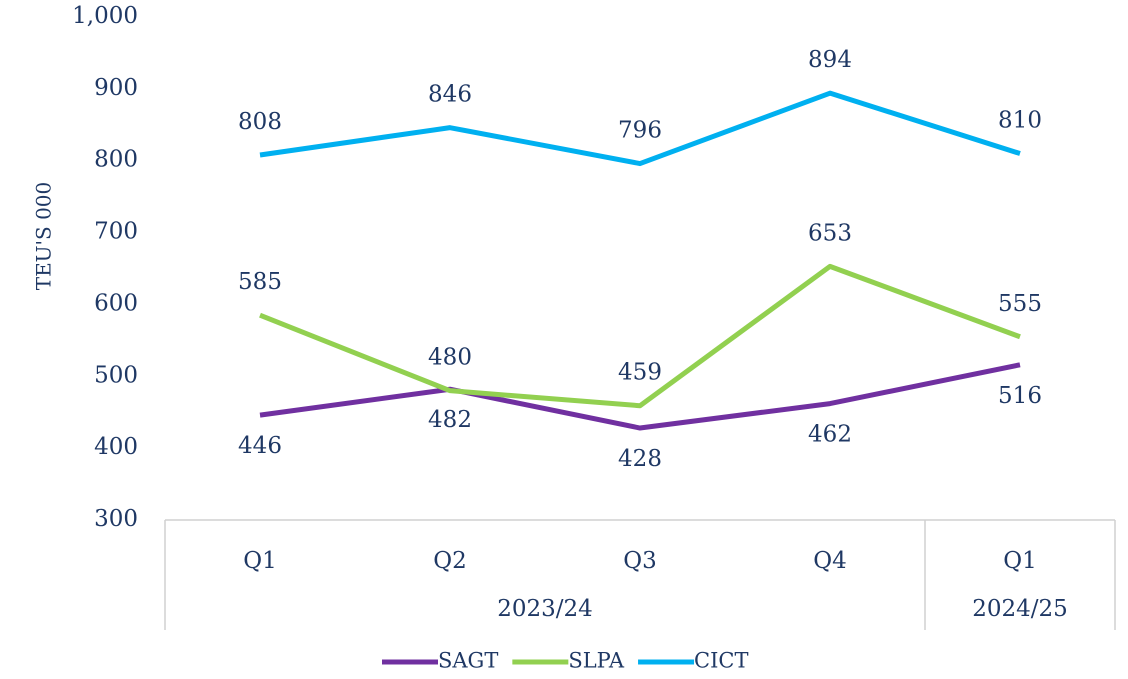 The width and height of the screenshot is (1128, 679). Describe the element at coordinates (830, 561) in the screenshot. I see `x-tick-label: Q4` at that location.